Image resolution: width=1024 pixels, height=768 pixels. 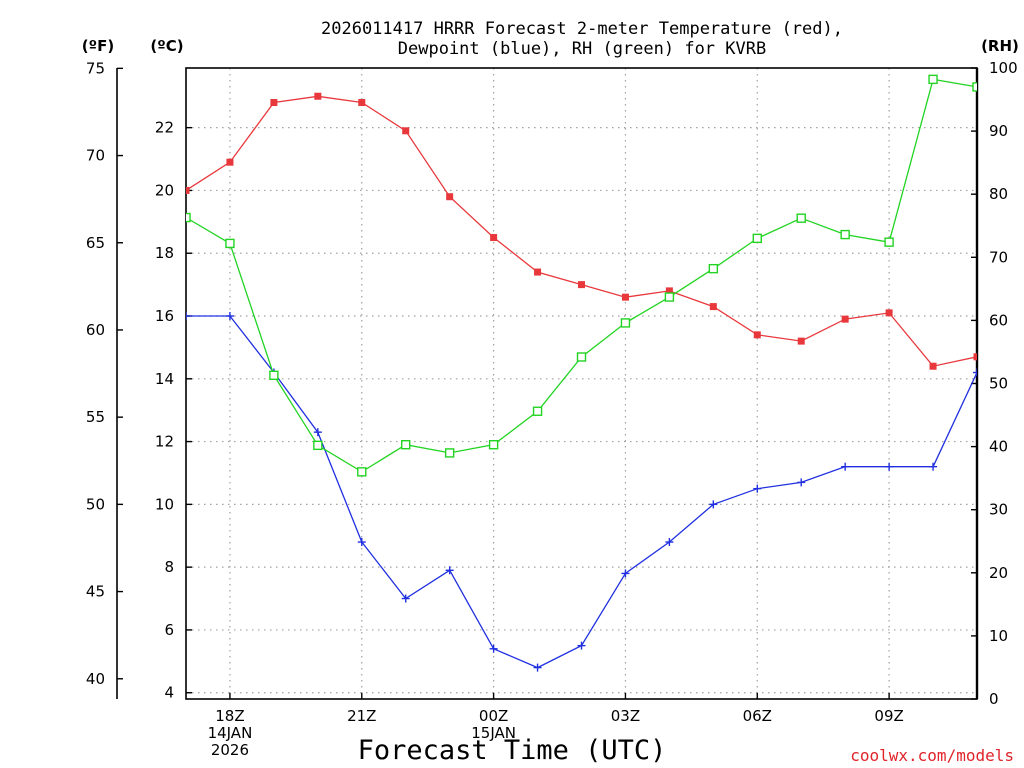 I want to click on unit-fahrenheit-label: (ºF), so click(x=98, y=46).